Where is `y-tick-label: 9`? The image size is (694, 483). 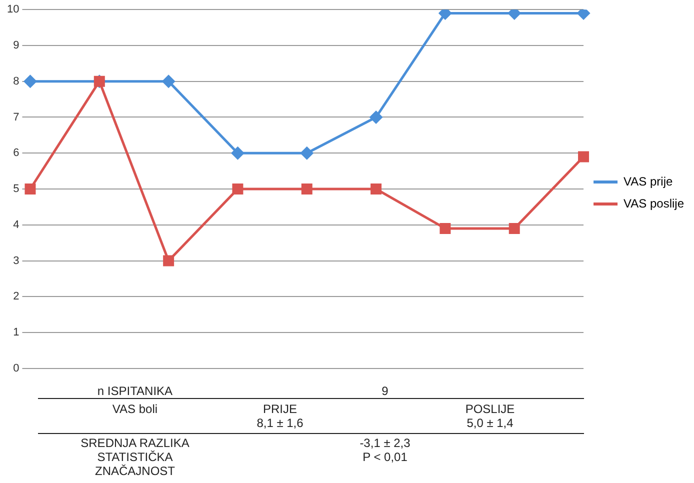 y-tick-label: 9 is located at coordinates (16, 46).